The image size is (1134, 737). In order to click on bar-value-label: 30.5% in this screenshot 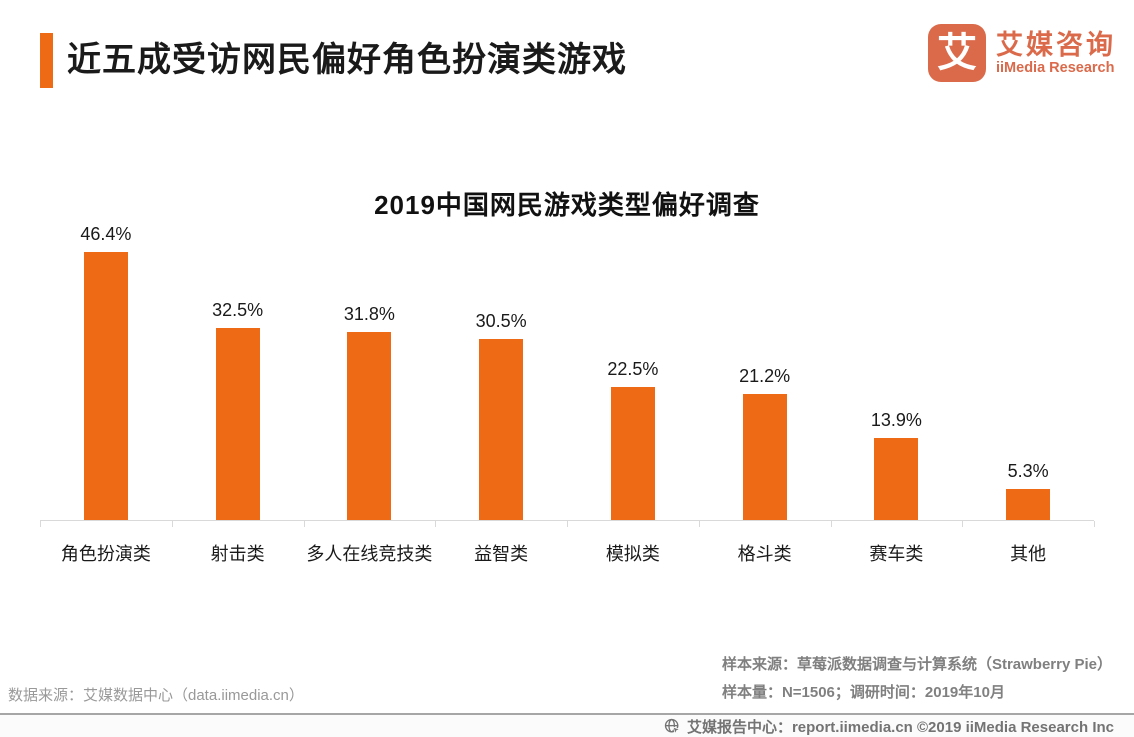, I will do `click(501, 321)`.